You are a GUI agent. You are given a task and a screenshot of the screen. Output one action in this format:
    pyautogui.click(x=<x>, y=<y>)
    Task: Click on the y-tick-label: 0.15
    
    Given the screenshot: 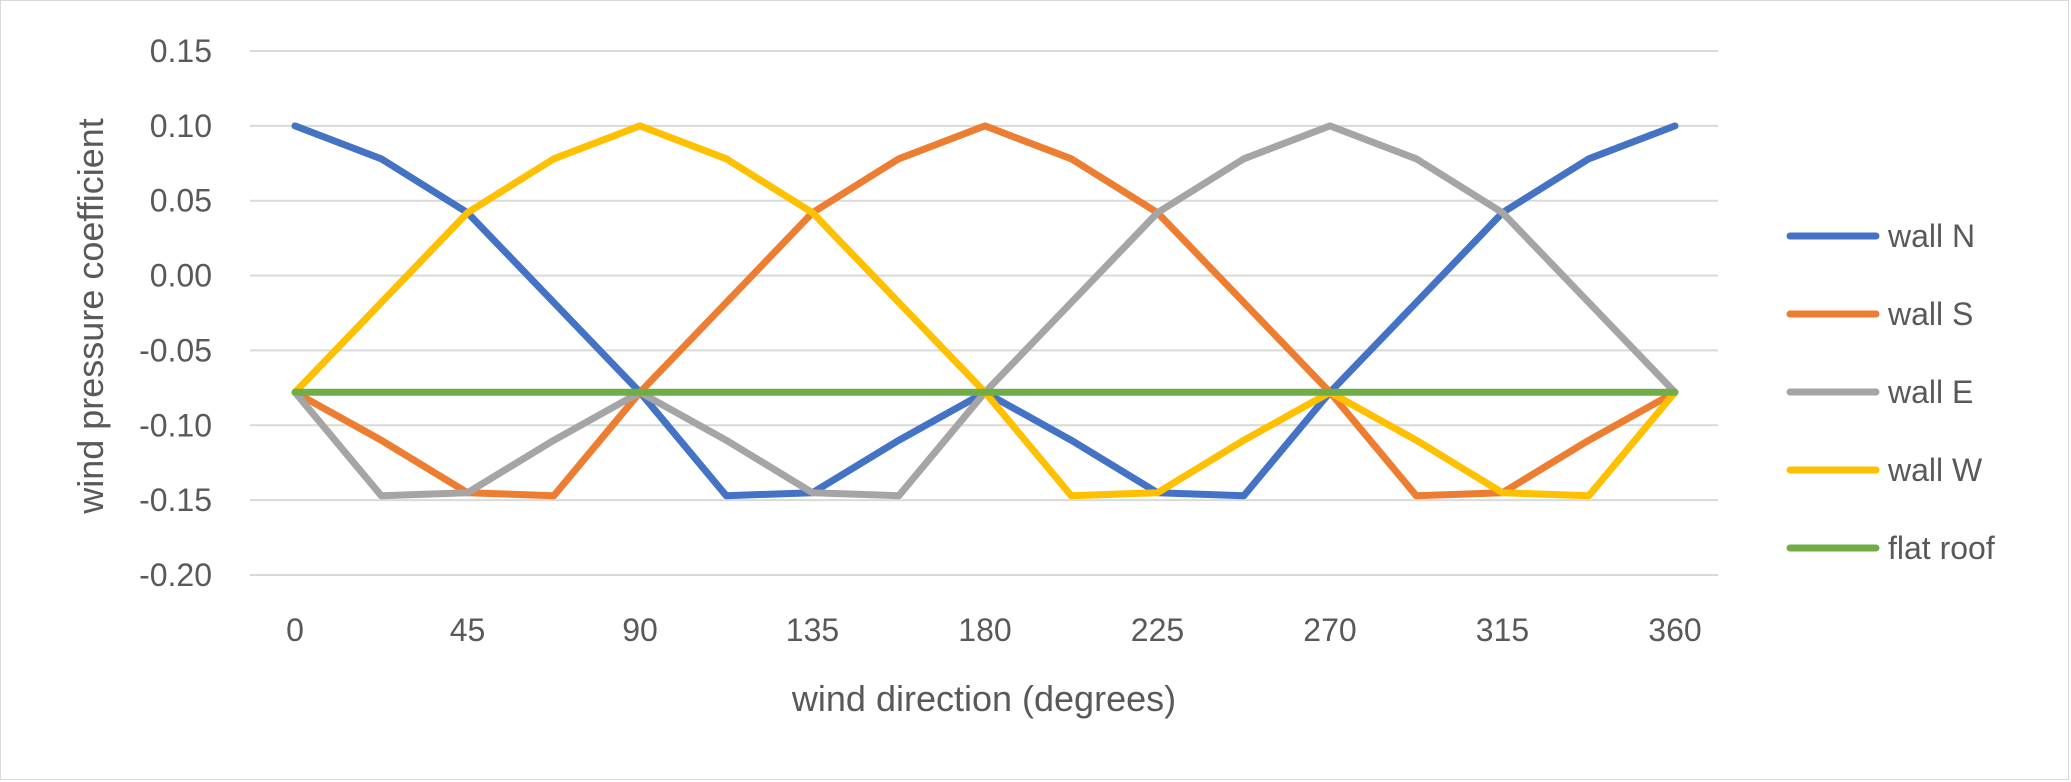 What is the action you would take?
    pyautogui.click(x=181, y=51)
    